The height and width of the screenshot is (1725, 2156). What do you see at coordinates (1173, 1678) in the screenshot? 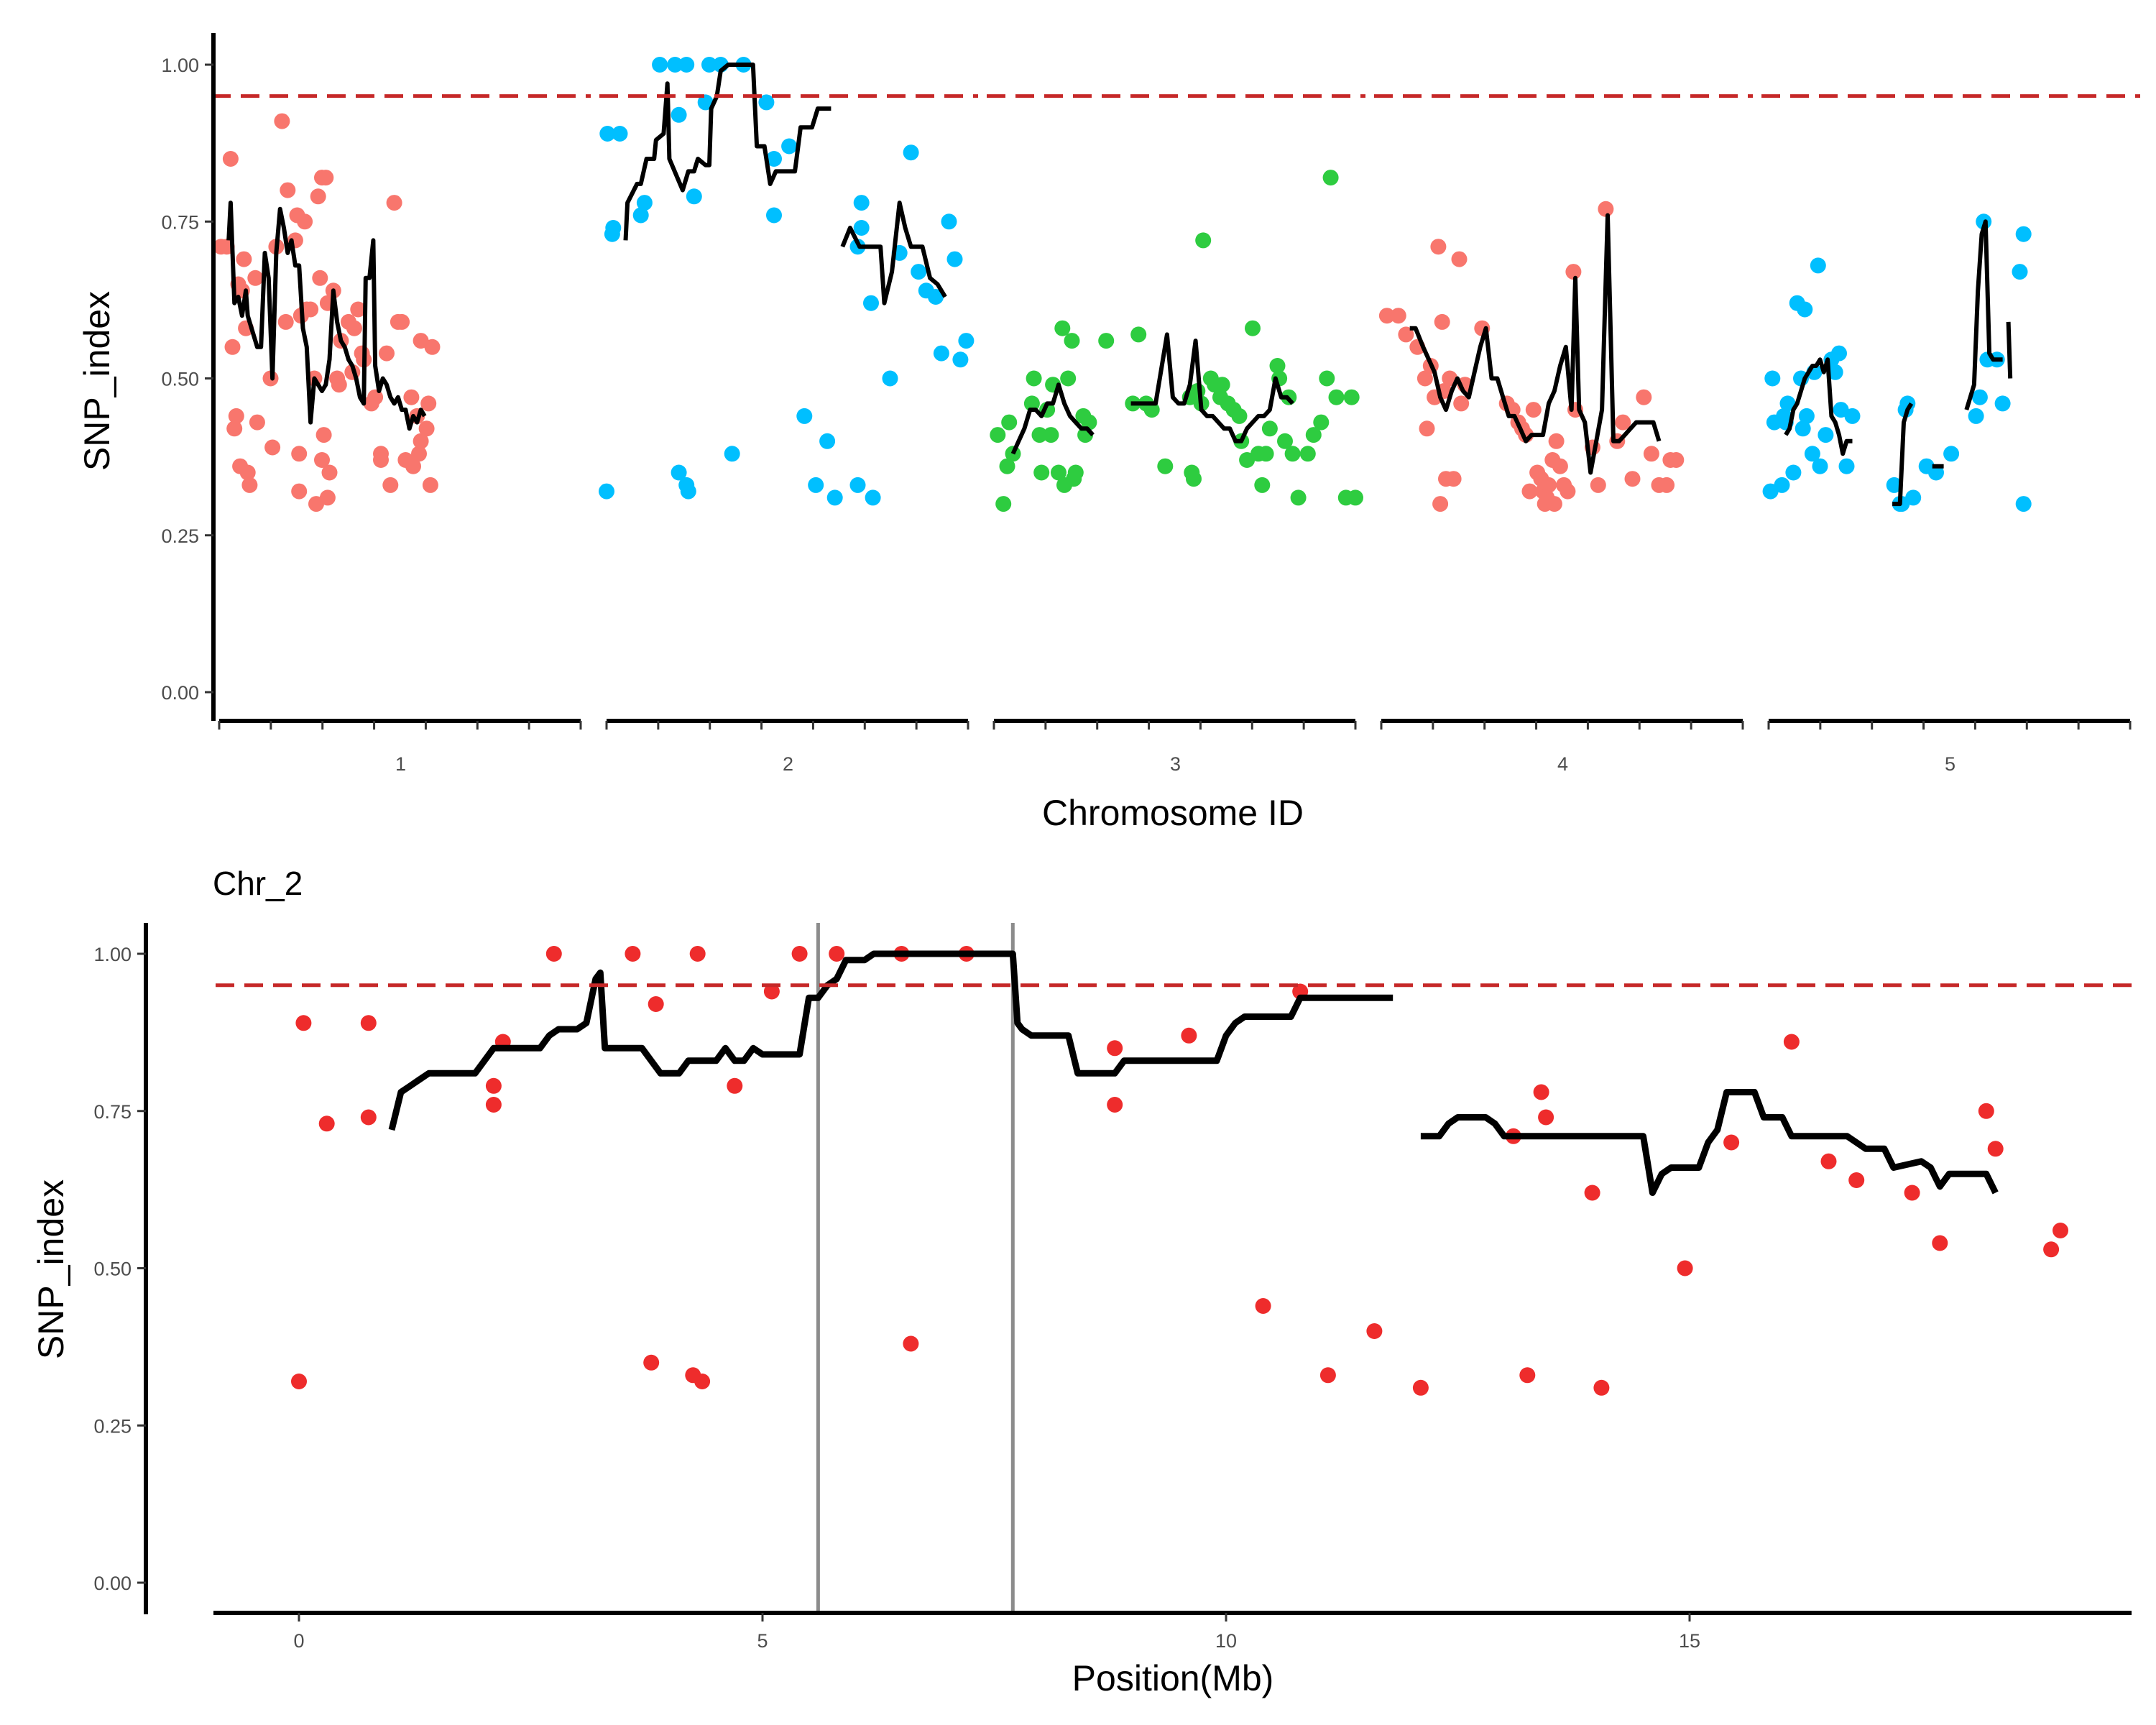
I see `chr2-x-axis-title: Position(Mb)` at bounding box center [1173, 1678].